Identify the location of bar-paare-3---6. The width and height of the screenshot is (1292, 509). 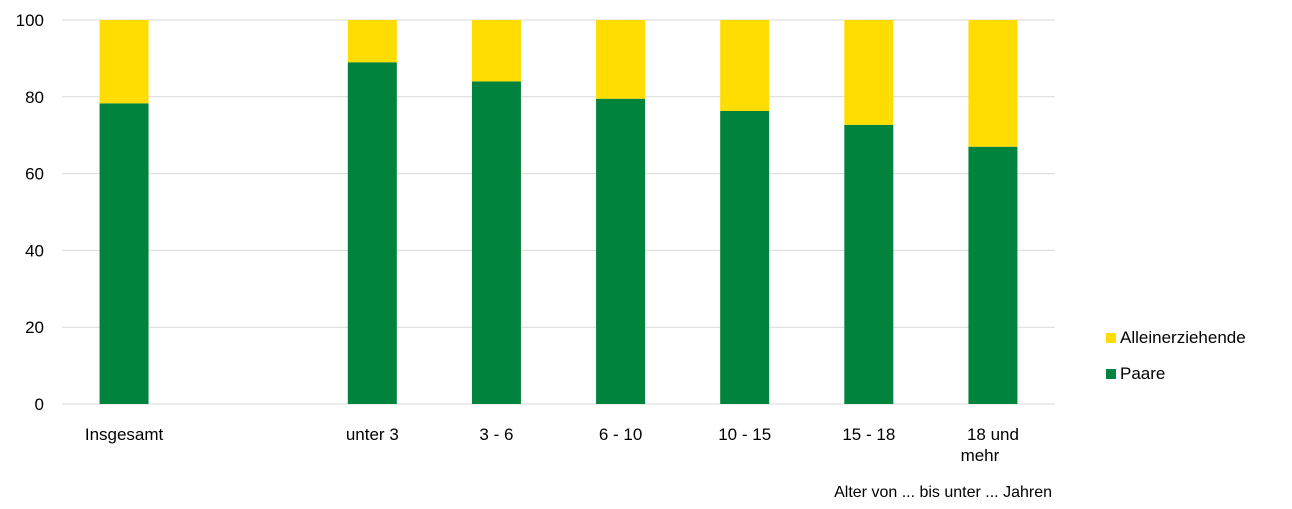
(496, 242).